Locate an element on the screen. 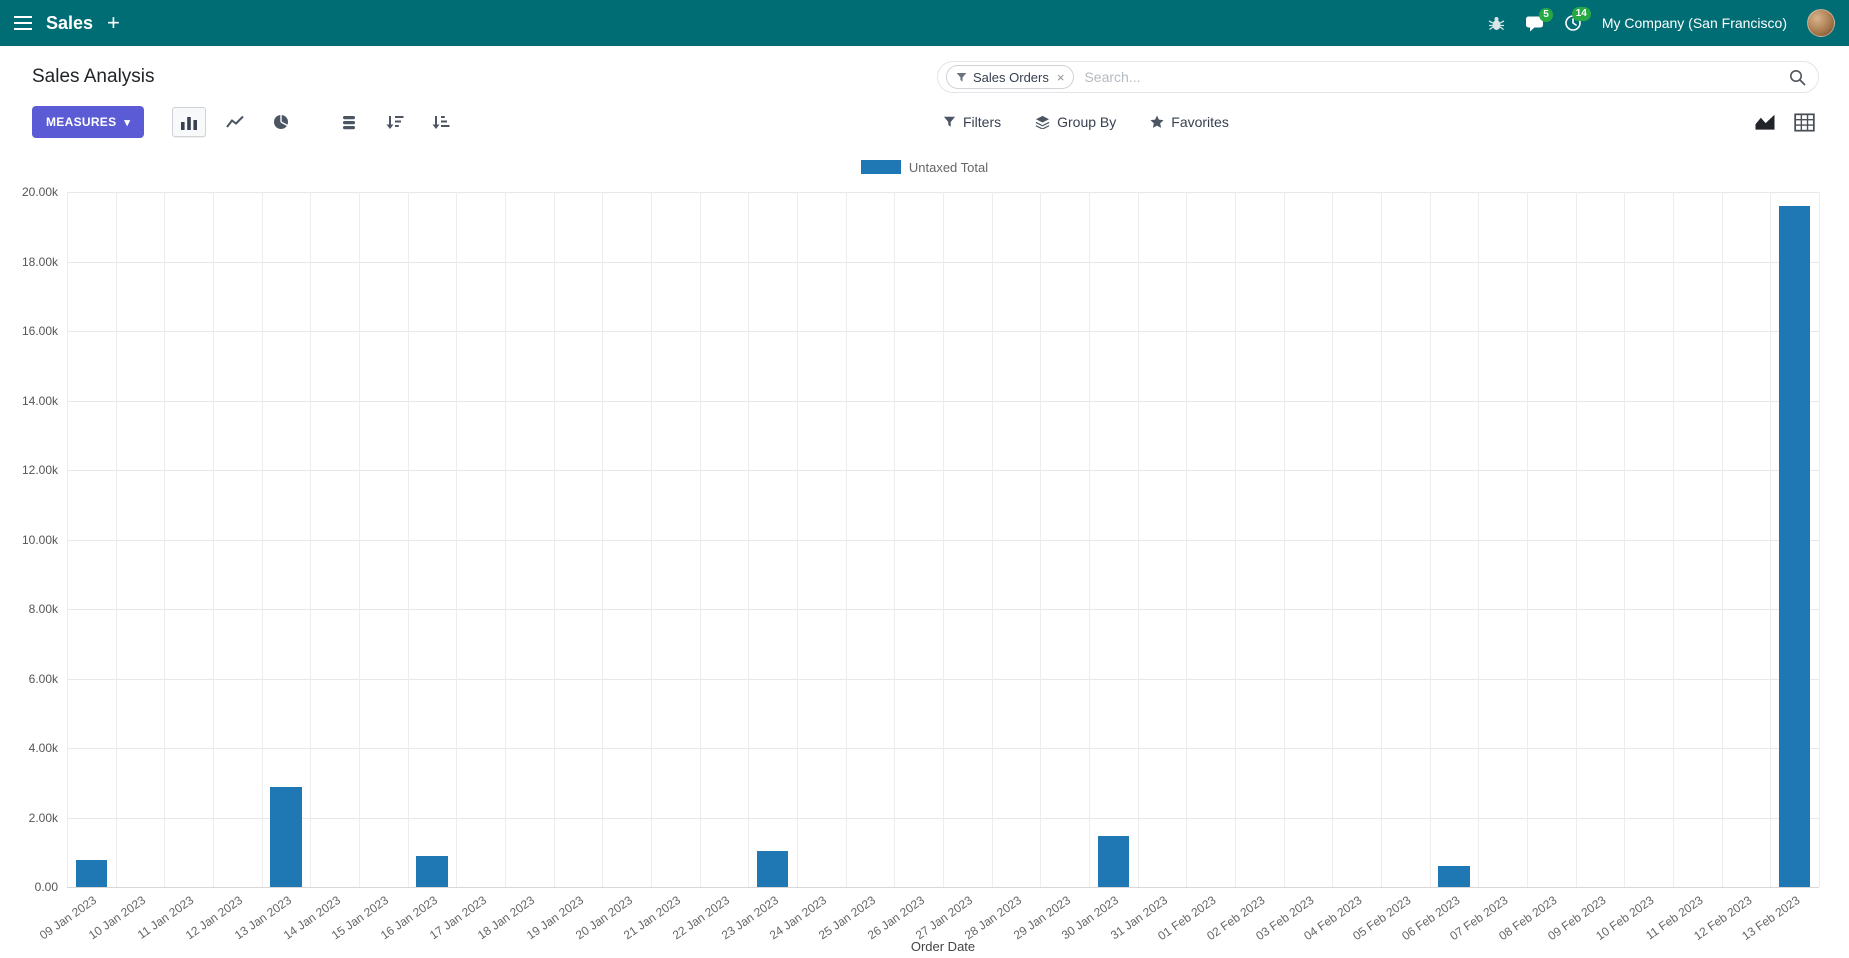  page-title: Sales Analysis is located at coordinates (93, 76).